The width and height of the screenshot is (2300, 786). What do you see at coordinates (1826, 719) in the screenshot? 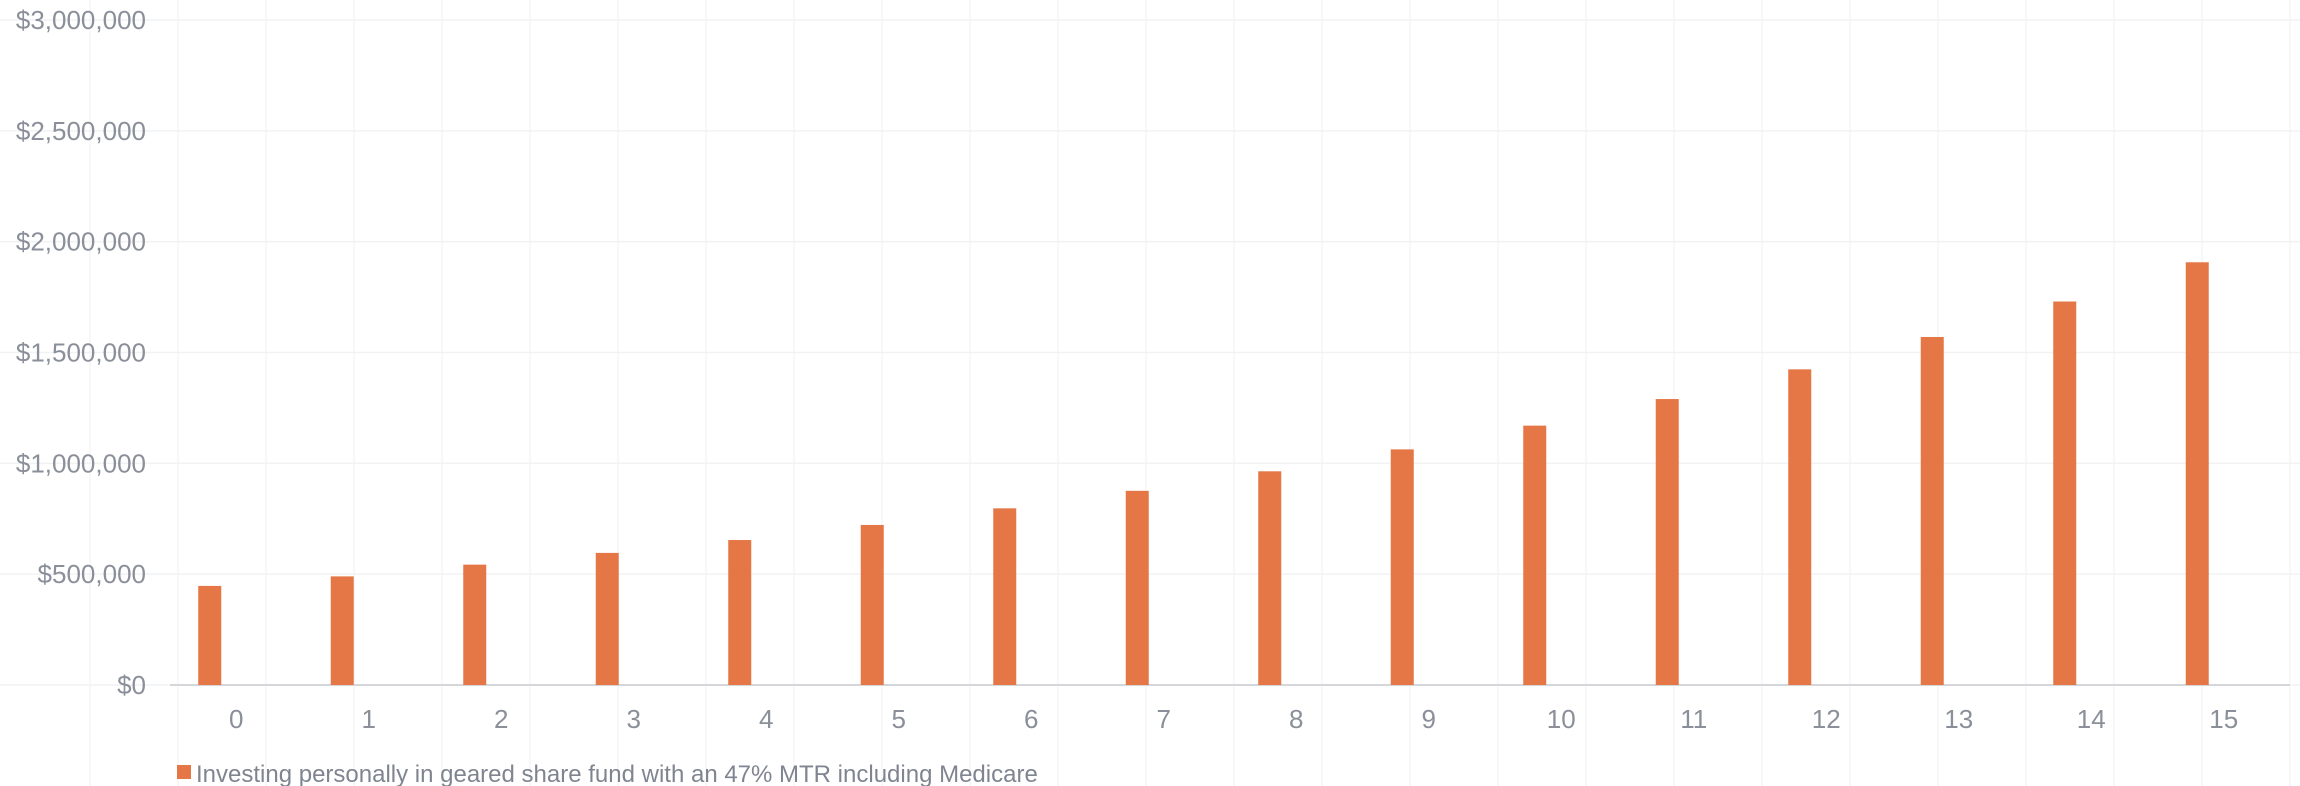
I see `x-tick-label: 12` at bounding box center [1826, 719].